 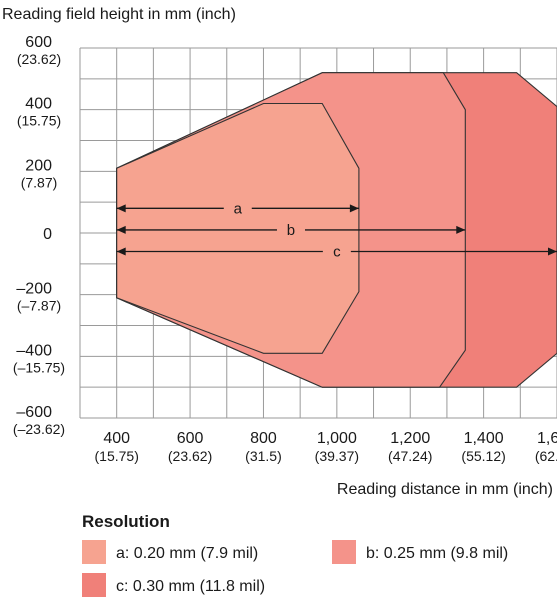 What do you see at coordinates (38, 104) in the screenshot?
I see `y-tick-label: 400` at bounding box center [38, 104].